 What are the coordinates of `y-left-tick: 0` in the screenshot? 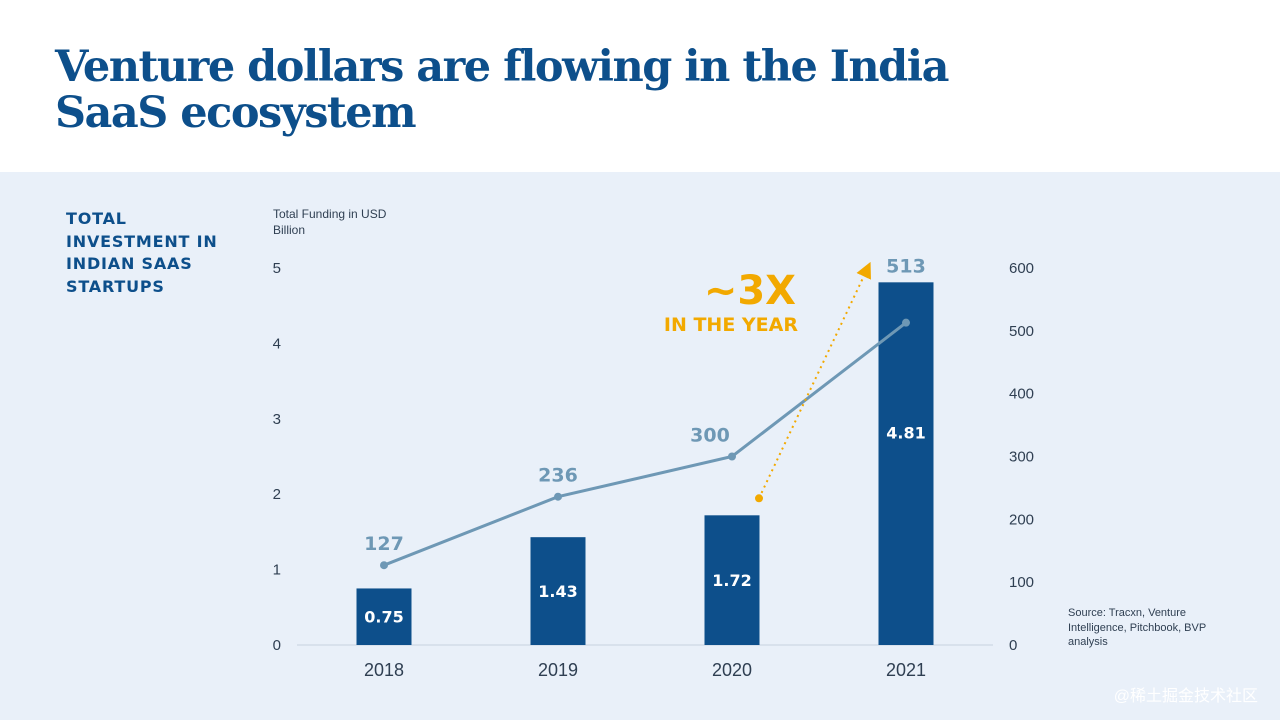 It's located at (277, 645).